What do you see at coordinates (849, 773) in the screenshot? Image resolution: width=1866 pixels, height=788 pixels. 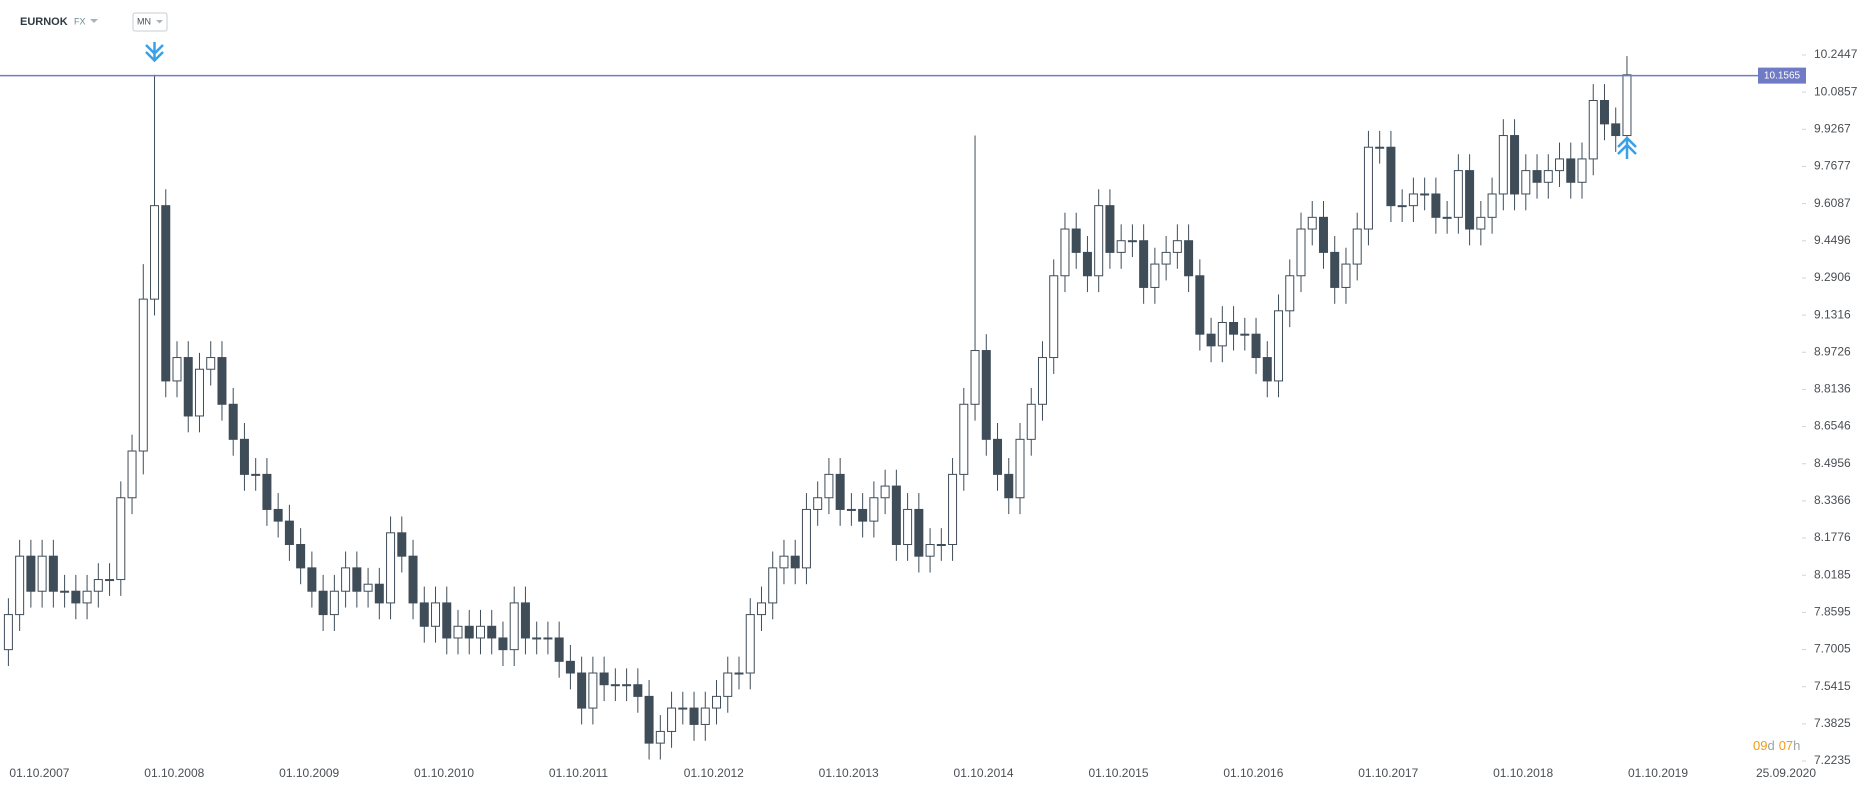 I see `x-tick-label: 01.10.2013` at bounding box center [849, 773].